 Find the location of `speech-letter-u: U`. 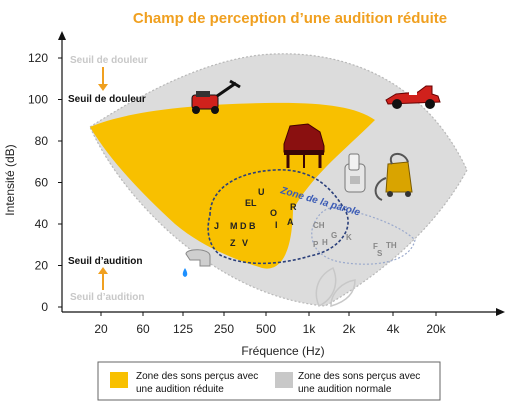

speech-letter-u: U is located at coordinates (261, 192).